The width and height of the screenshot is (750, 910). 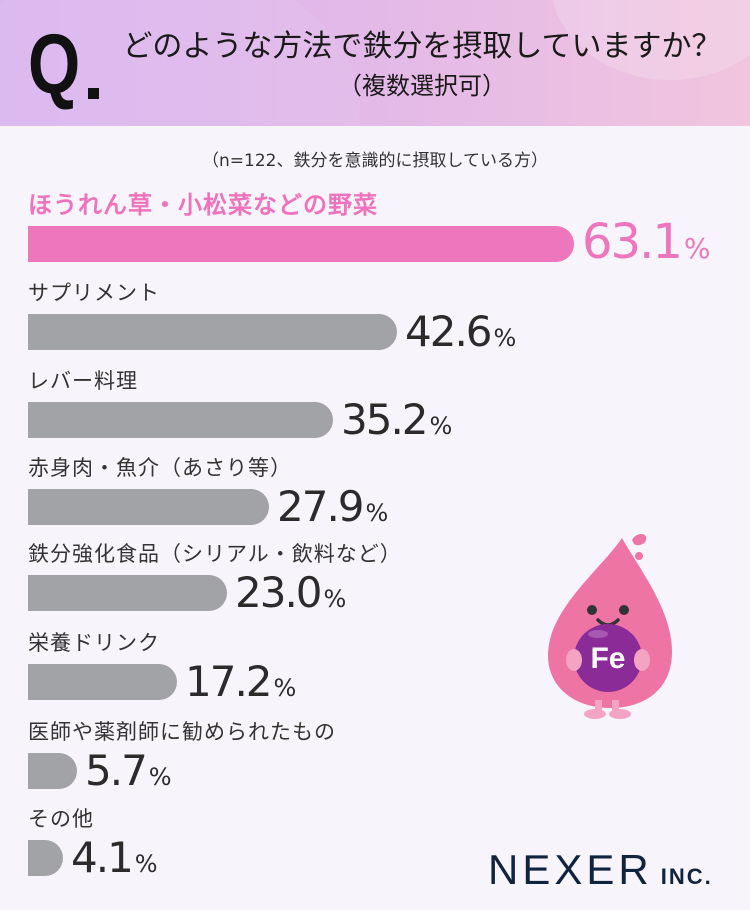 What do you see at coordinates (229, 681) in the screenshot?
I see `percent-number: 17.2` at bounding box center [229, 681].